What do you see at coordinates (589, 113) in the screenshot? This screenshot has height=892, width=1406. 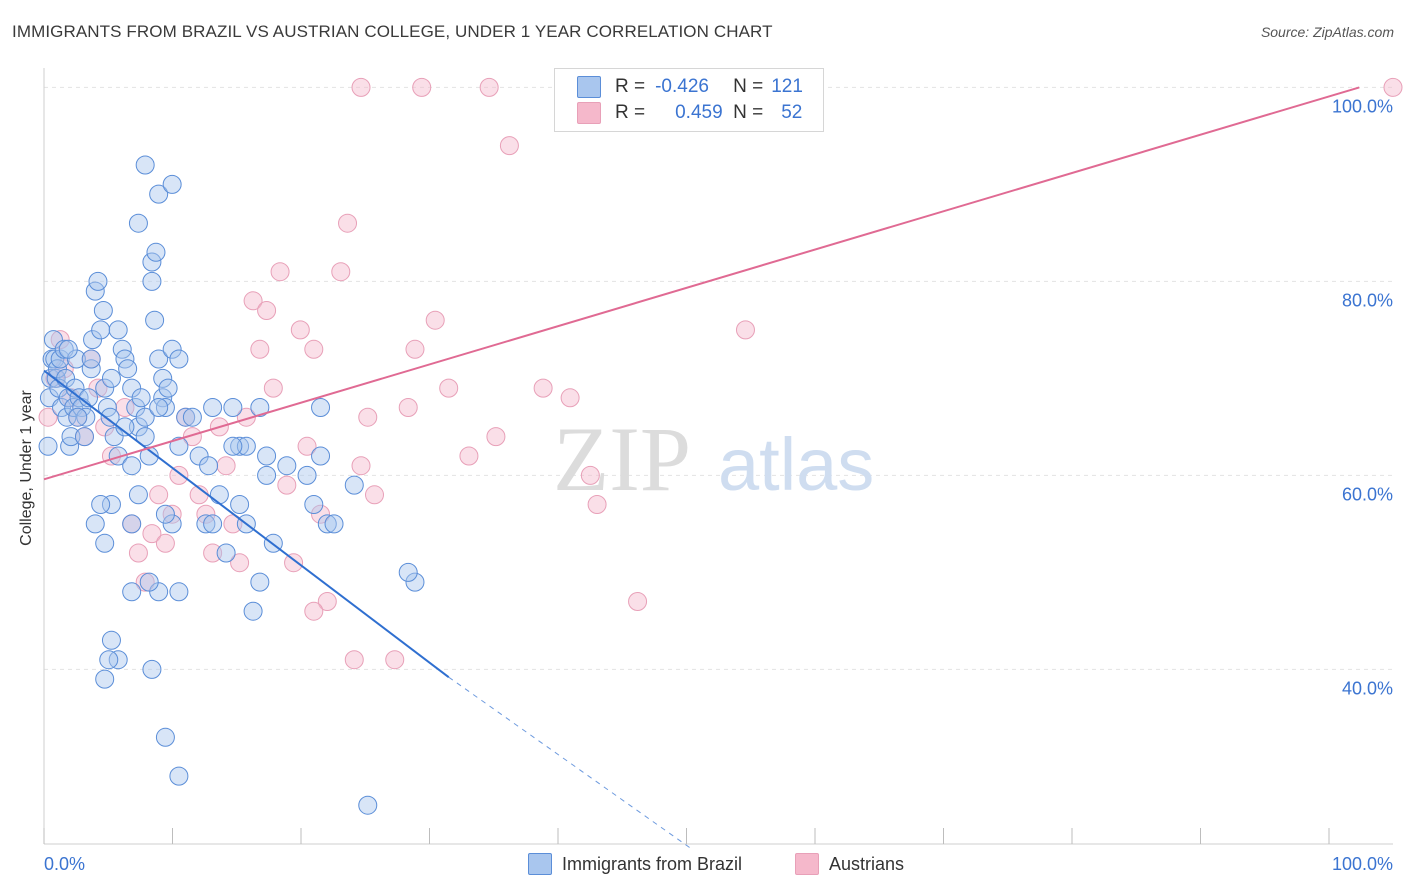 I see `legend-swatch-pink` at bounding box center [589, 113].